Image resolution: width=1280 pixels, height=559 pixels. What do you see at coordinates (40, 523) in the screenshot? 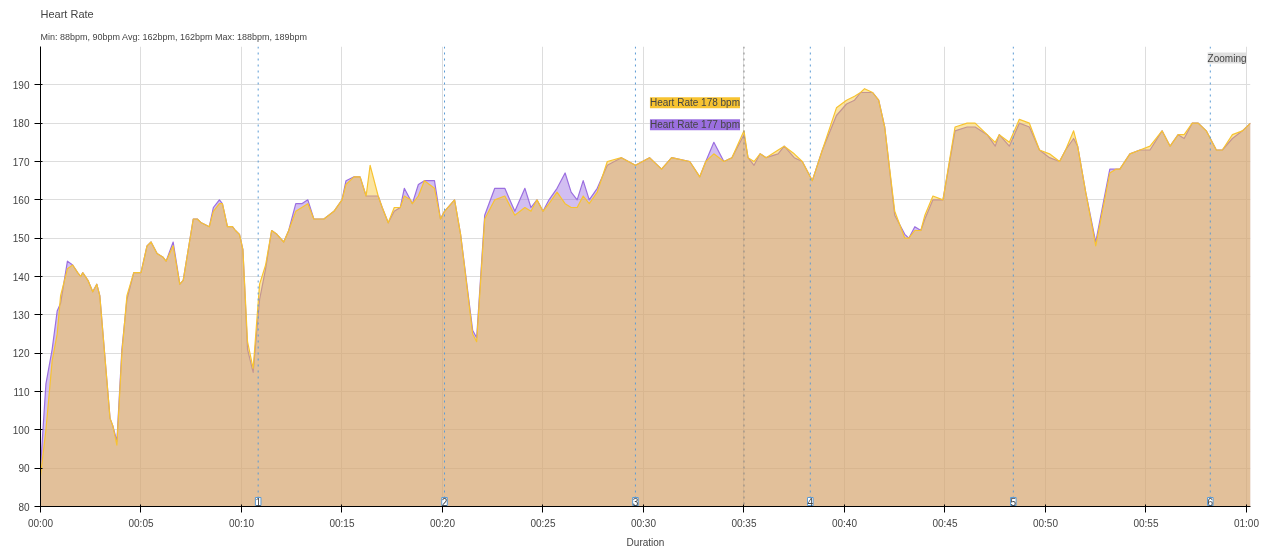
I see `x-tick-label: 00:00` at bounding box center [40, 523].